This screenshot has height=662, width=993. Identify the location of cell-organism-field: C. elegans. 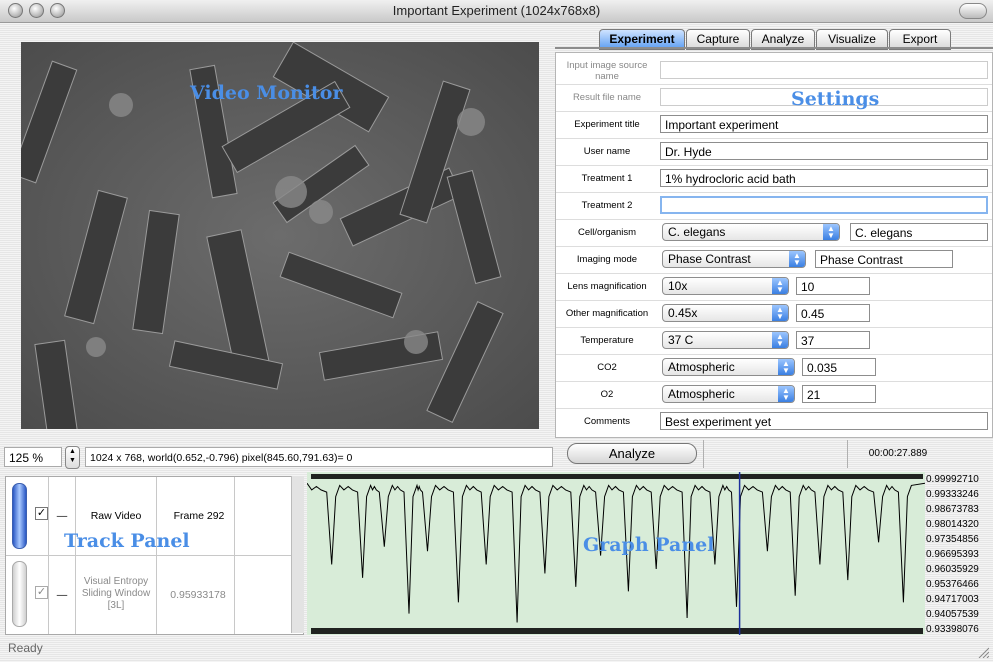
(919, 232).